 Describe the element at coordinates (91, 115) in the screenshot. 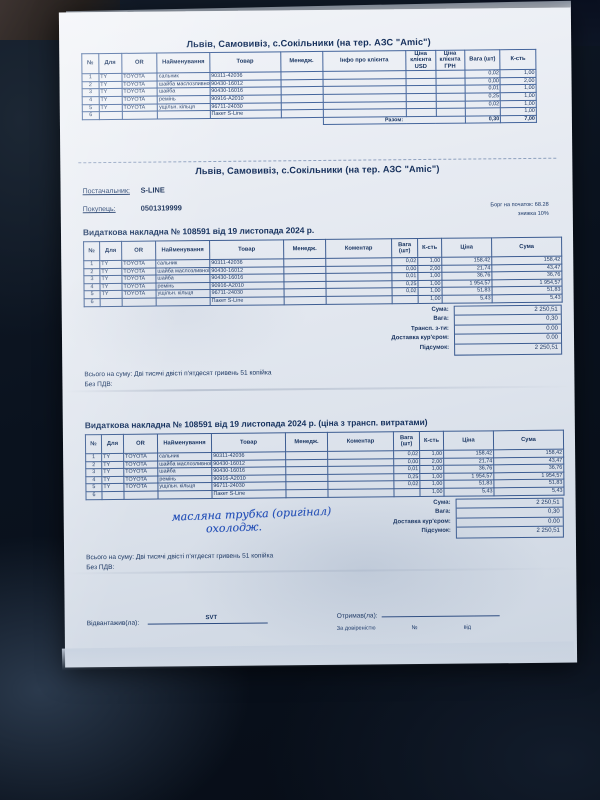

I see `cell-num: 6` at that location.